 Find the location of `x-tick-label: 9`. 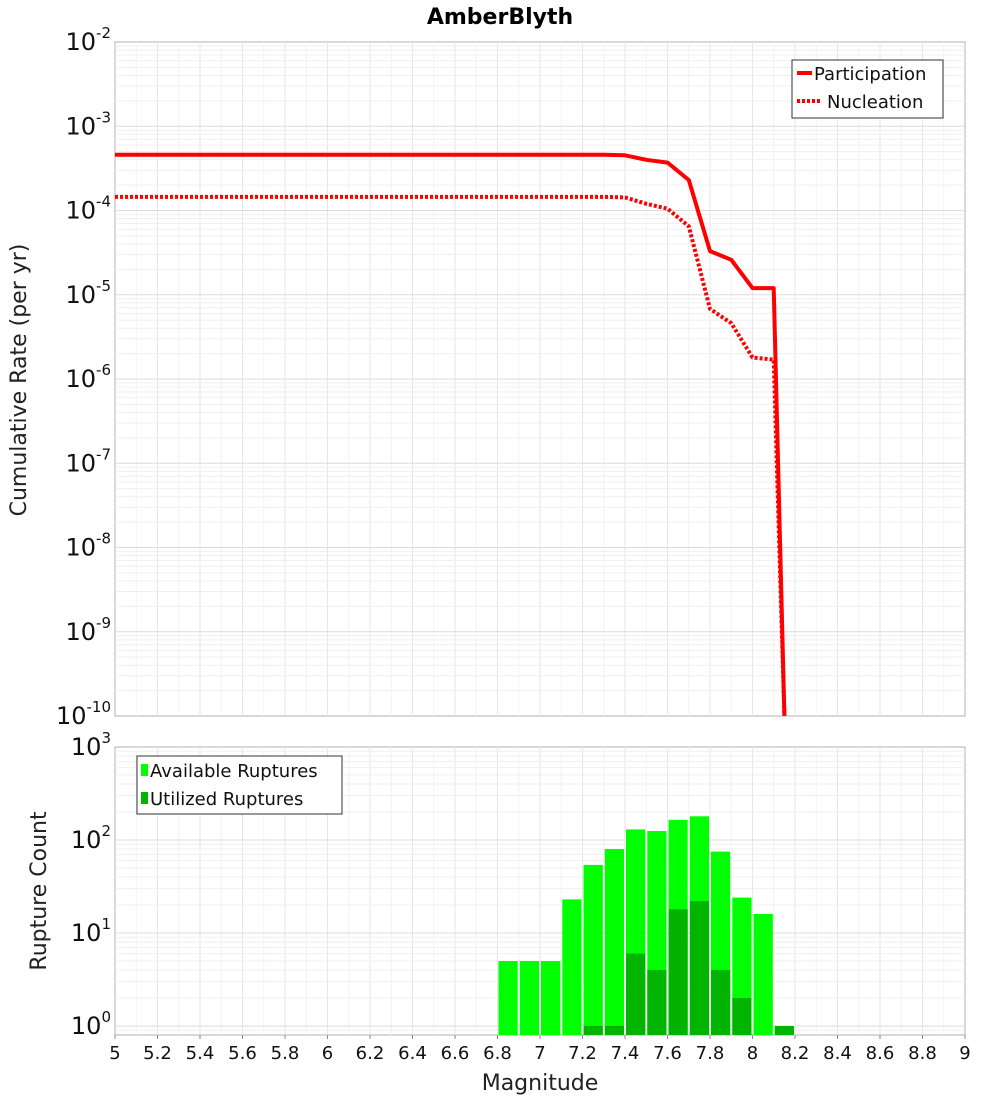

x-tick-label: 9 is located at coordinates (964, 1053).